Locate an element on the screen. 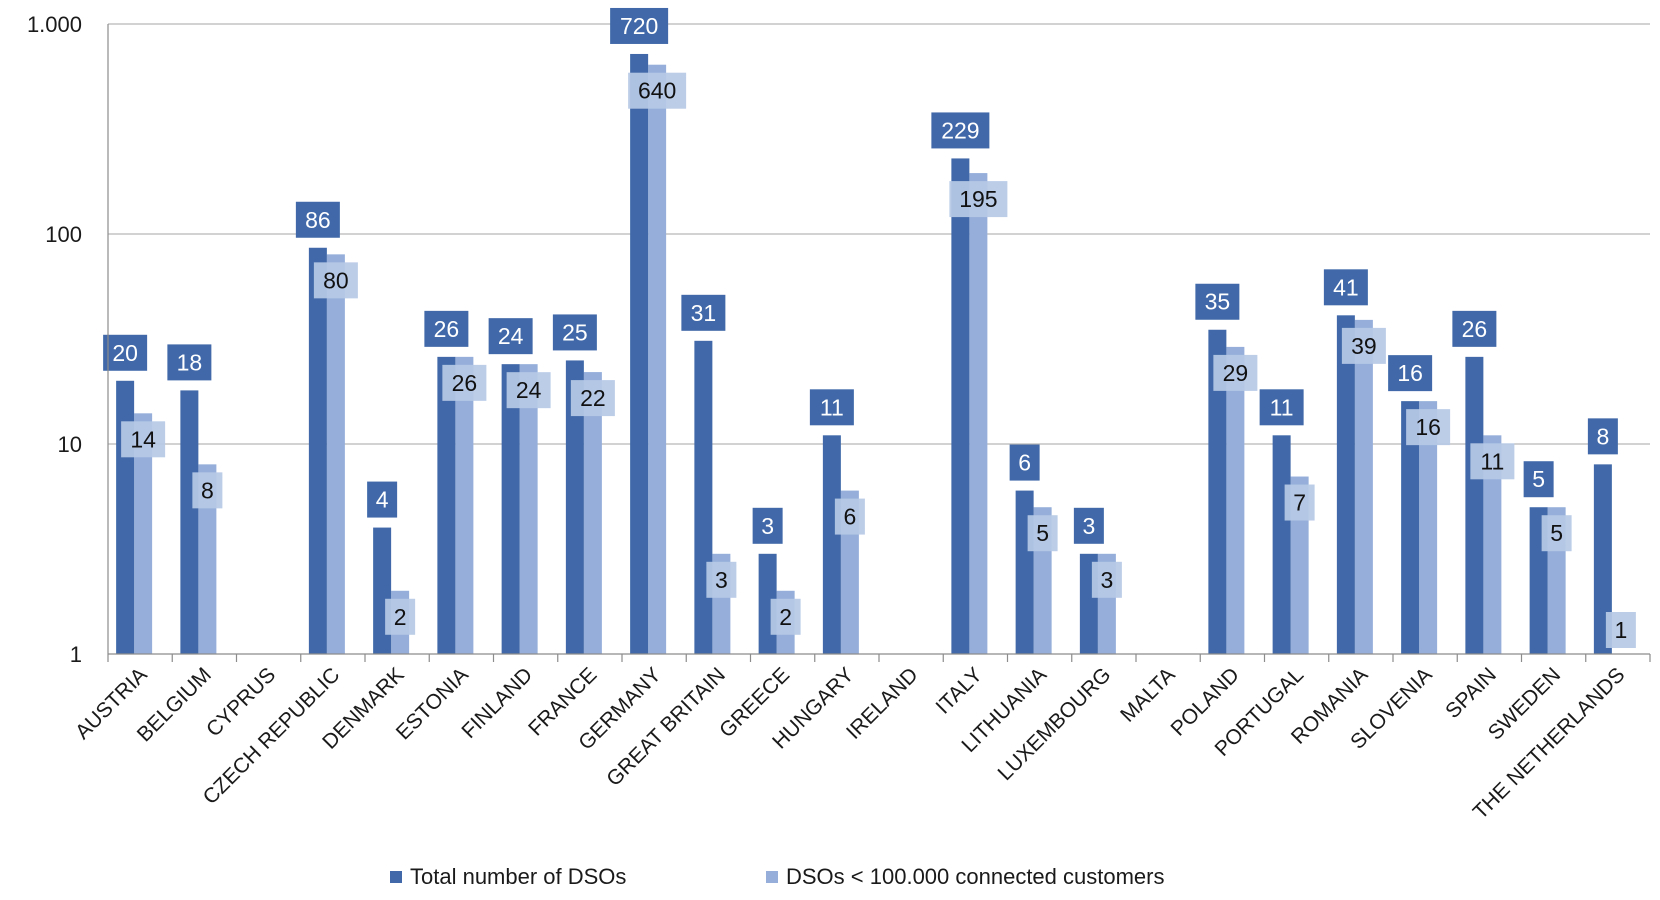 This screenshot has height=900, width=1660. data-label-small: 7 is located at coordinates (1299, 503).